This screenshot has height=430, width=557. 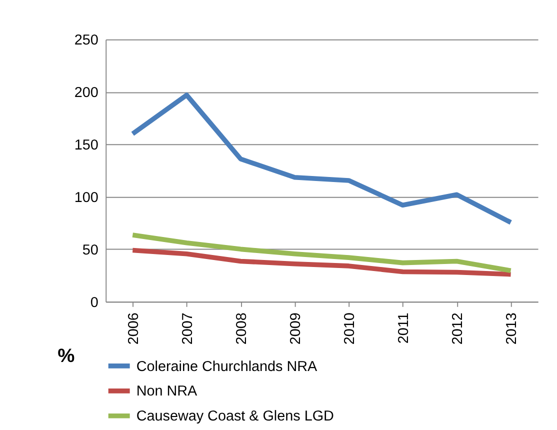 I want to click on x-tick-label: 2006, so click(x=134, y=328).